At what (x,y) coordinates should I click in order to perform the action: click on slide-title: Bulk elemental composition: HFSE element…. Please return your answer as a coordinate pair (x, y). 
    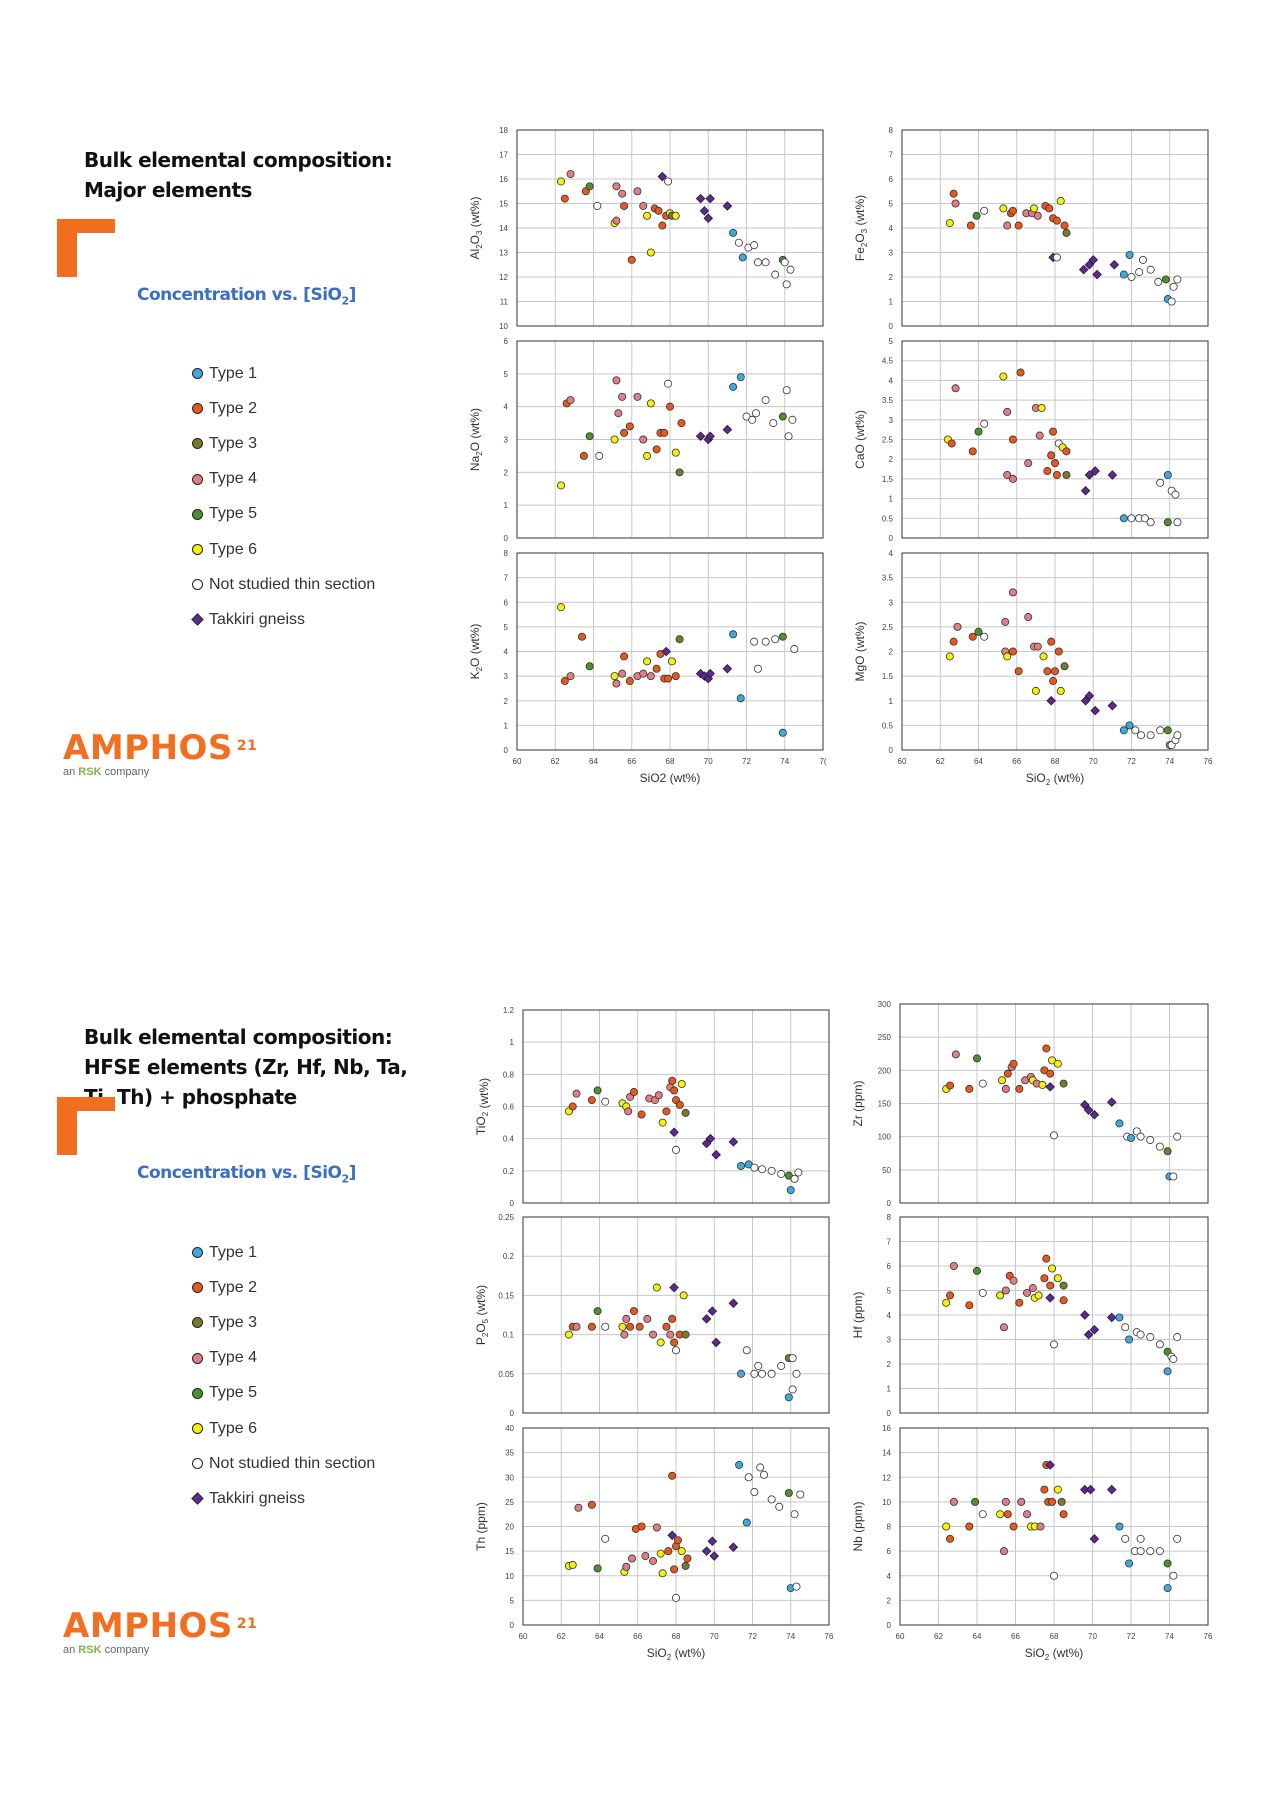
    Looking at the image, I should click on (246, 1067).